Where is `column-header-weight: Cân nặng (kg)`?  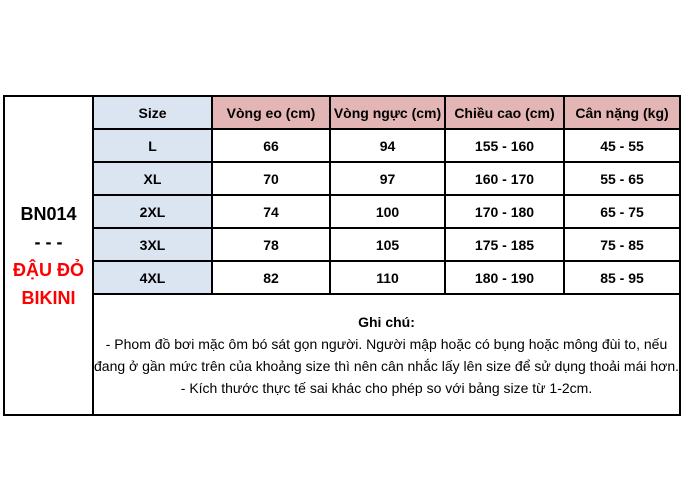 column-header-weight: Cân nặng (kg) is located at coordinates (622, 112).